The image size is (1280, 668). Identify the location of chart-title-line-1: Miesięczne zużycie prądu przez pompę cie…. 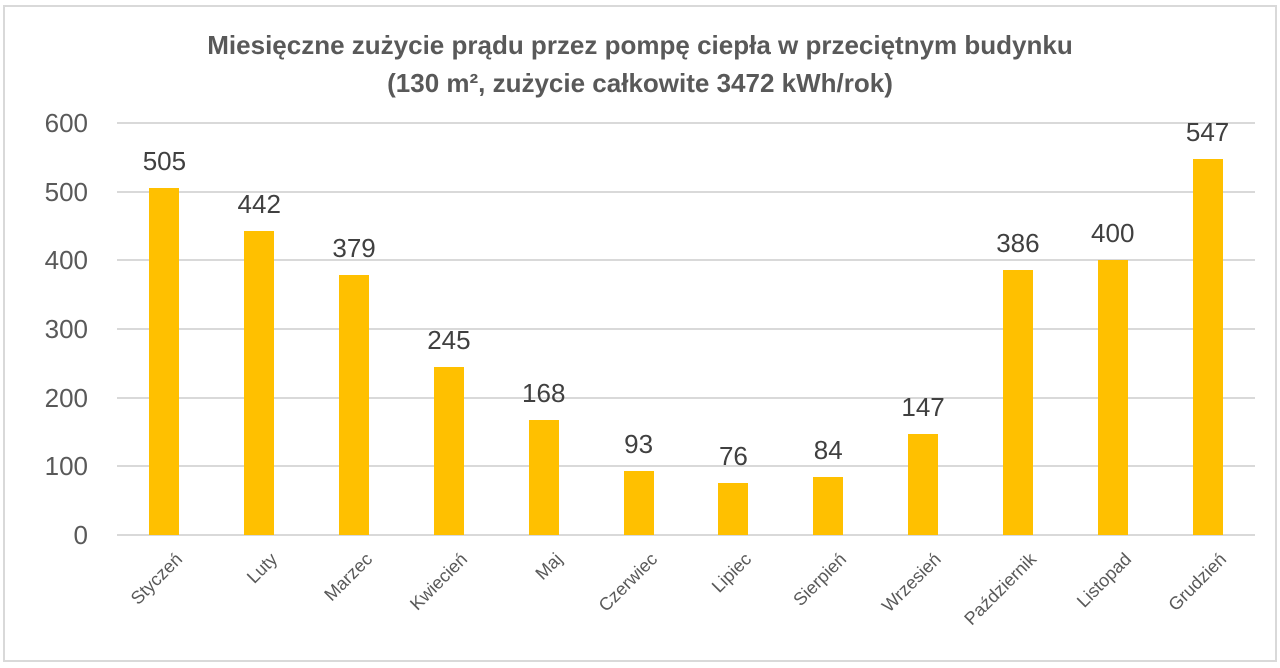
(640, 45).